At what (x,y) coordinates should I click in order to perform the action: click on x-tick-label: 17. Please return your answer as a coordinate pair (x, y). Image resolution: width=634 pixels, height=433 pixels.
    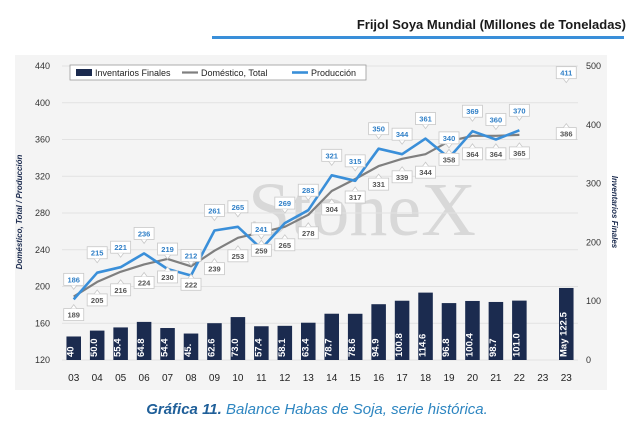
    Looking at the image, I should click on (403, 378).